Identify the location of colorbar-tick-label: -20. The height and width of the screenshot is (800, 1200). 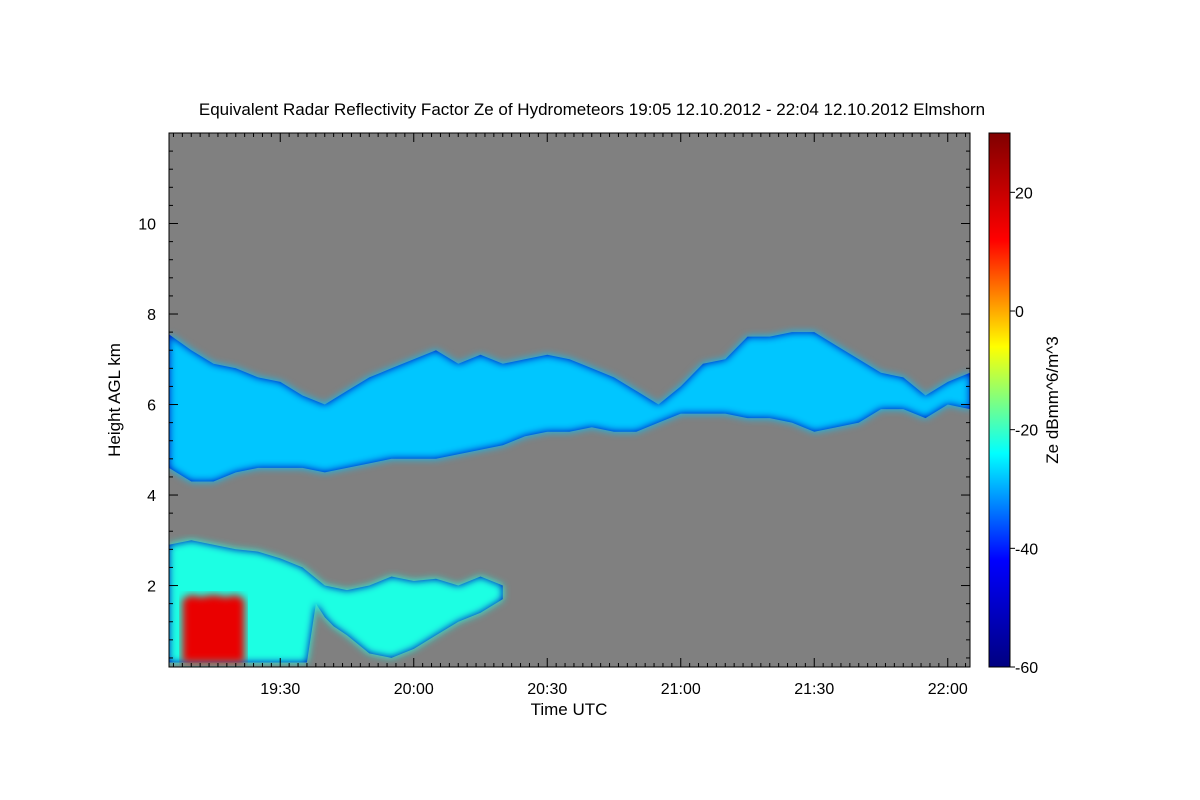
(1026, 431).